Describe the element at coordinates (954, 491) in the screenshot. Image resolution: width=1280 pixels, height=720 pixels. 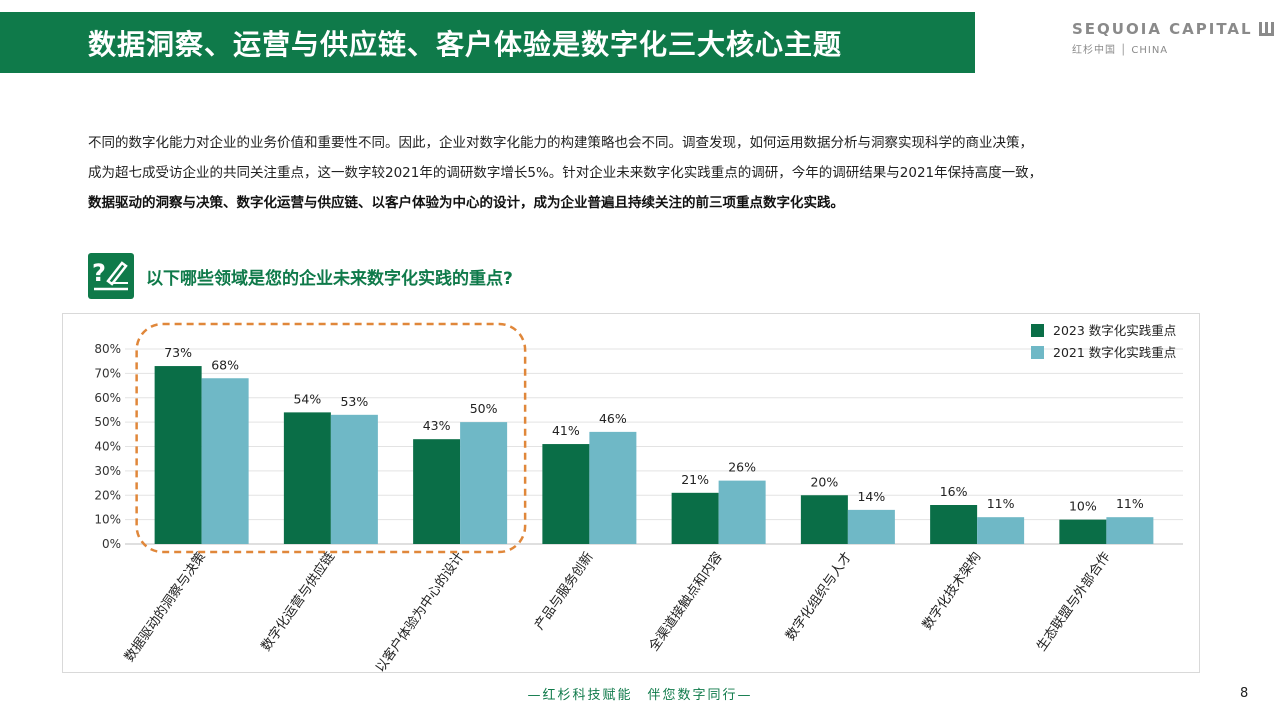
I see `data-label: 16%` at that location.